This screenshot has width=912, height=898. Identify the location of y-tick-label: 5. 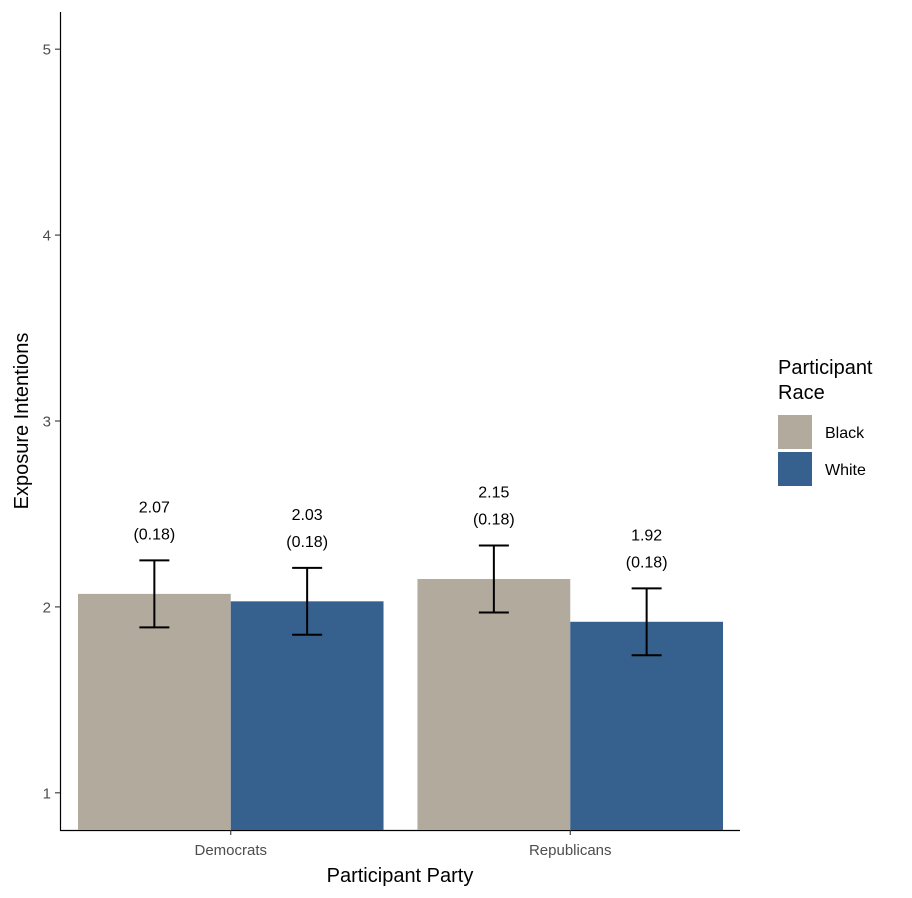
(47, 50).